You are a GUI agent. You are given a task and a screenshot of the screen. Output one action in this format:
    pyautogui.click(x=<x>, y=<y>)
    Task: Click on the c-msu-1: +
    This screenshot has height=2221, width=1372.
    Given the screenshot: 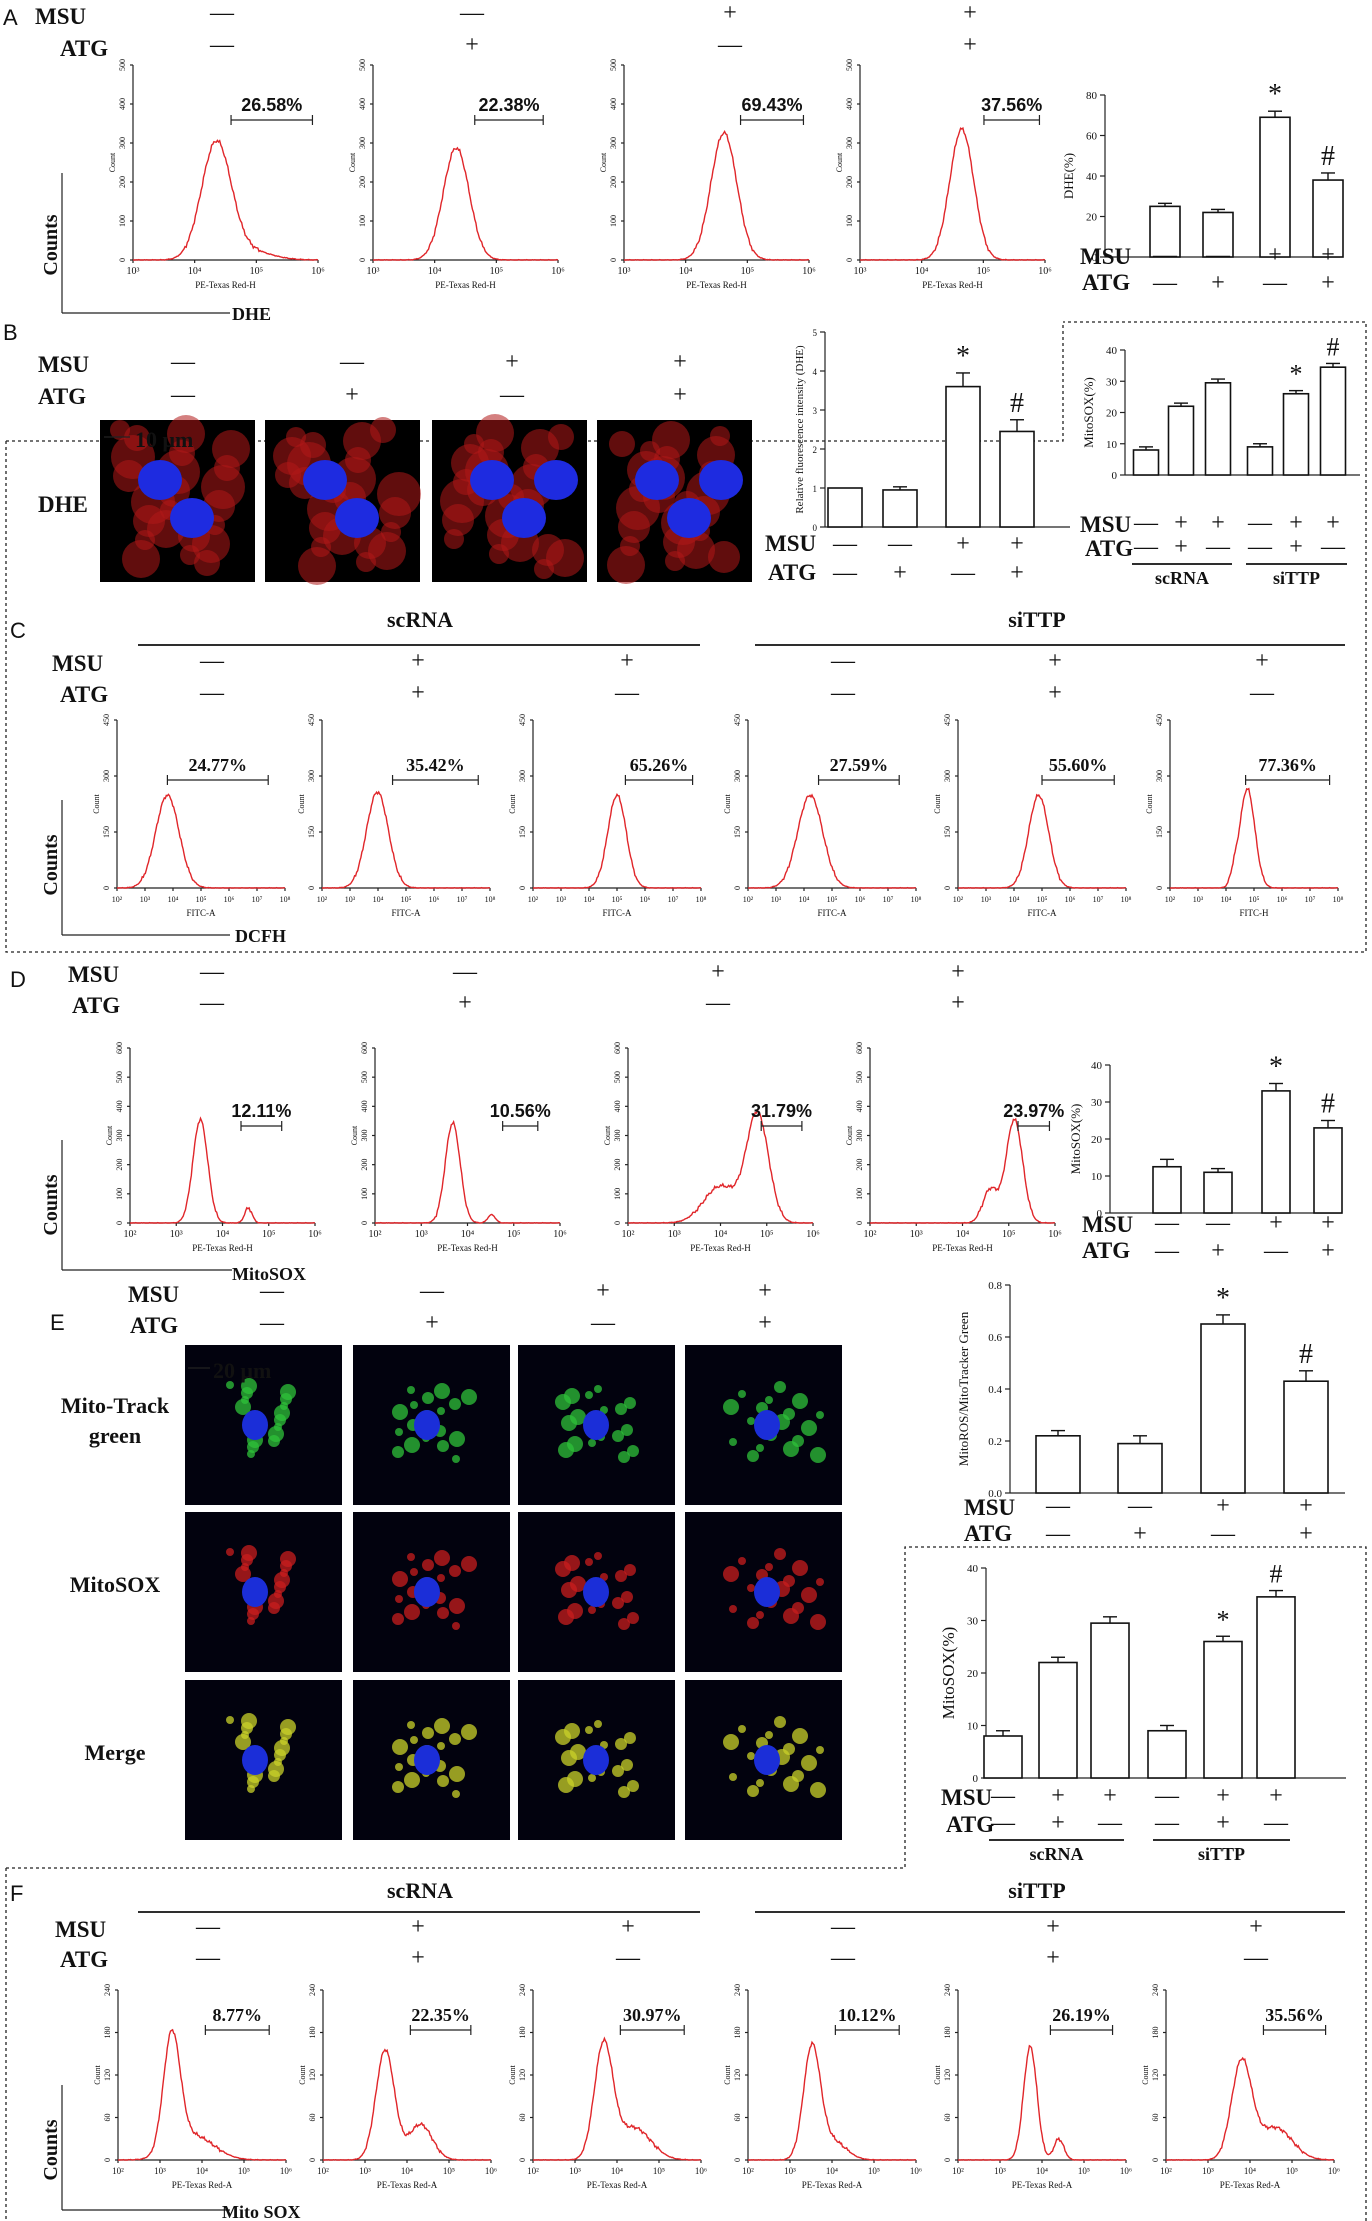 What is the action you would take?
    pyautogui.click(x=418, y=661)
    